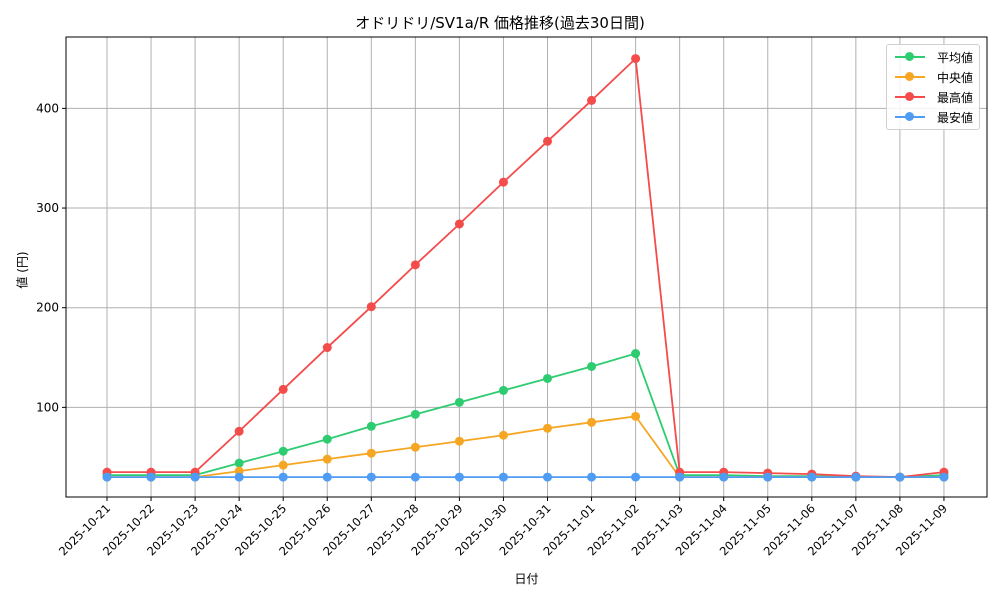  Describe the element at coordinates (526, 579) in the screenshot. I see `x-axis-label: 日付` at that location.